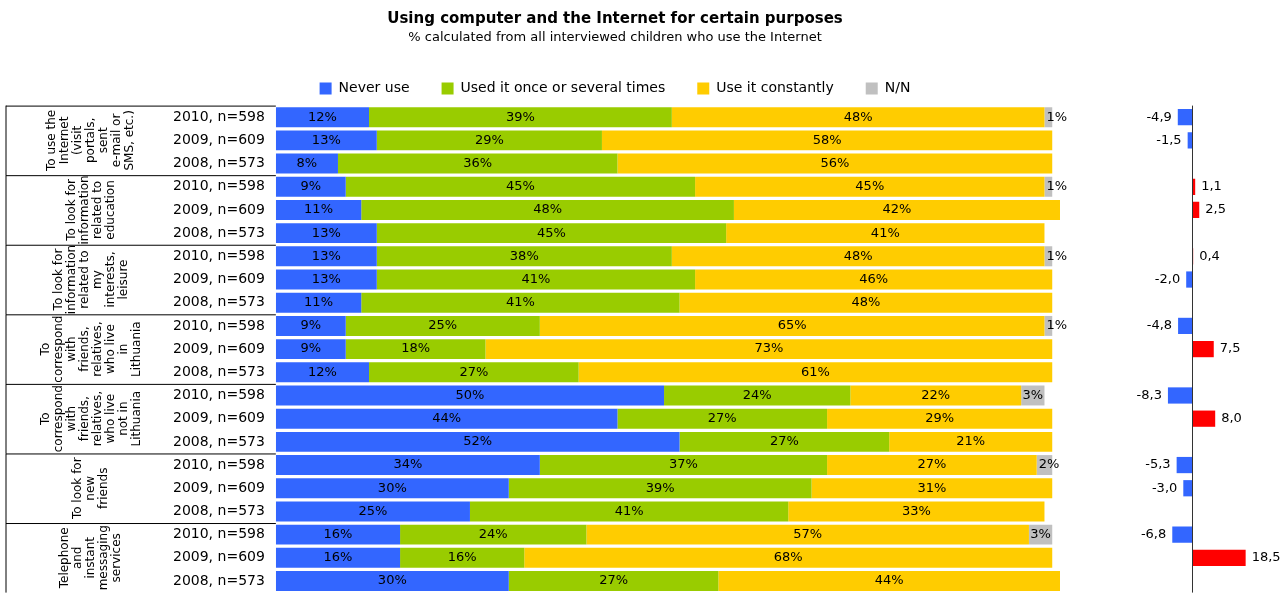 Image resolution: width=1288 pixels, height=604 pixels. I want to click on text: To look for information related to my interests, leisure, so click(90, 279).